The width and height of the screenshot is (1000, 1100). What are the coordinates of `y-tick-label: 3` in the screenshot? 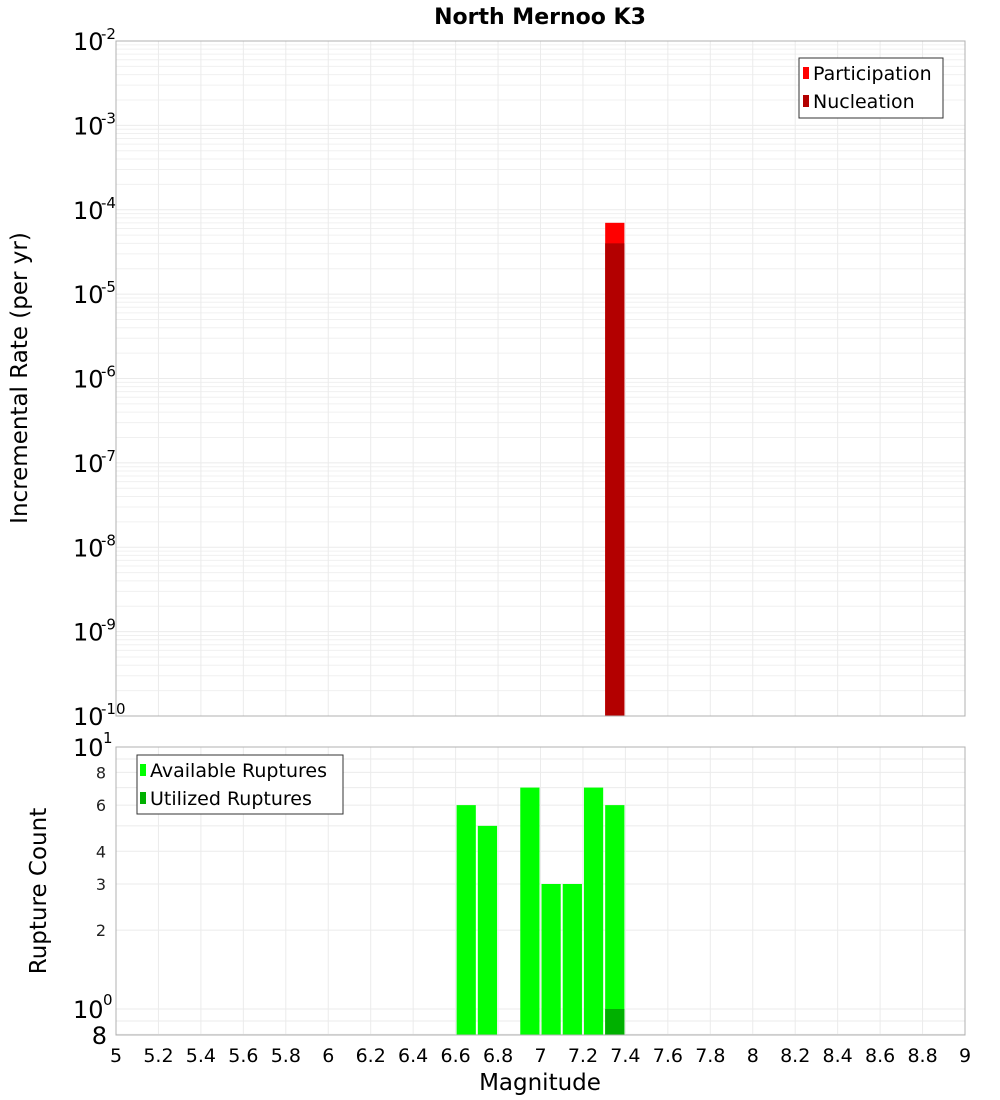 It's located at (101, 884).